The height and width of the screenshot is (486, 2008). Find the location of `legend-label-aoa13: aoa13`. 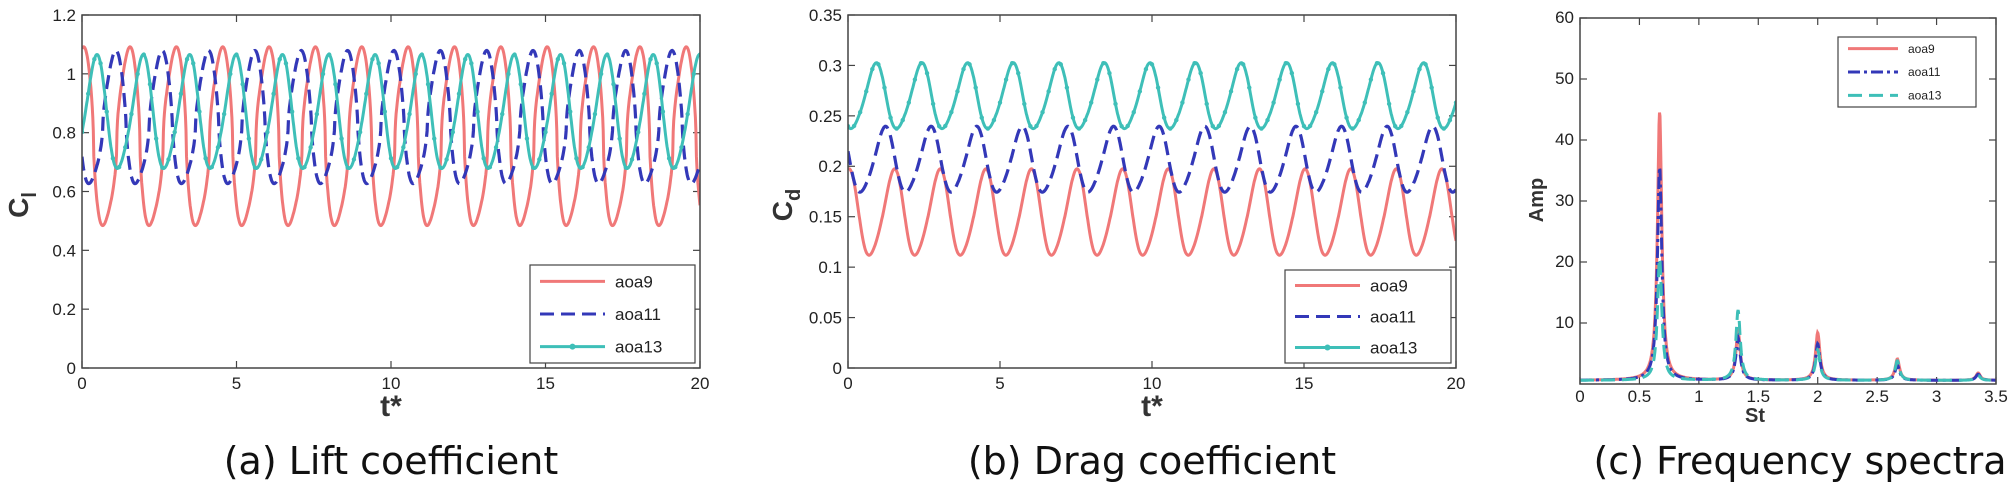

legend-label-aoa13: aoa13 is located at coordinates (638, 347).